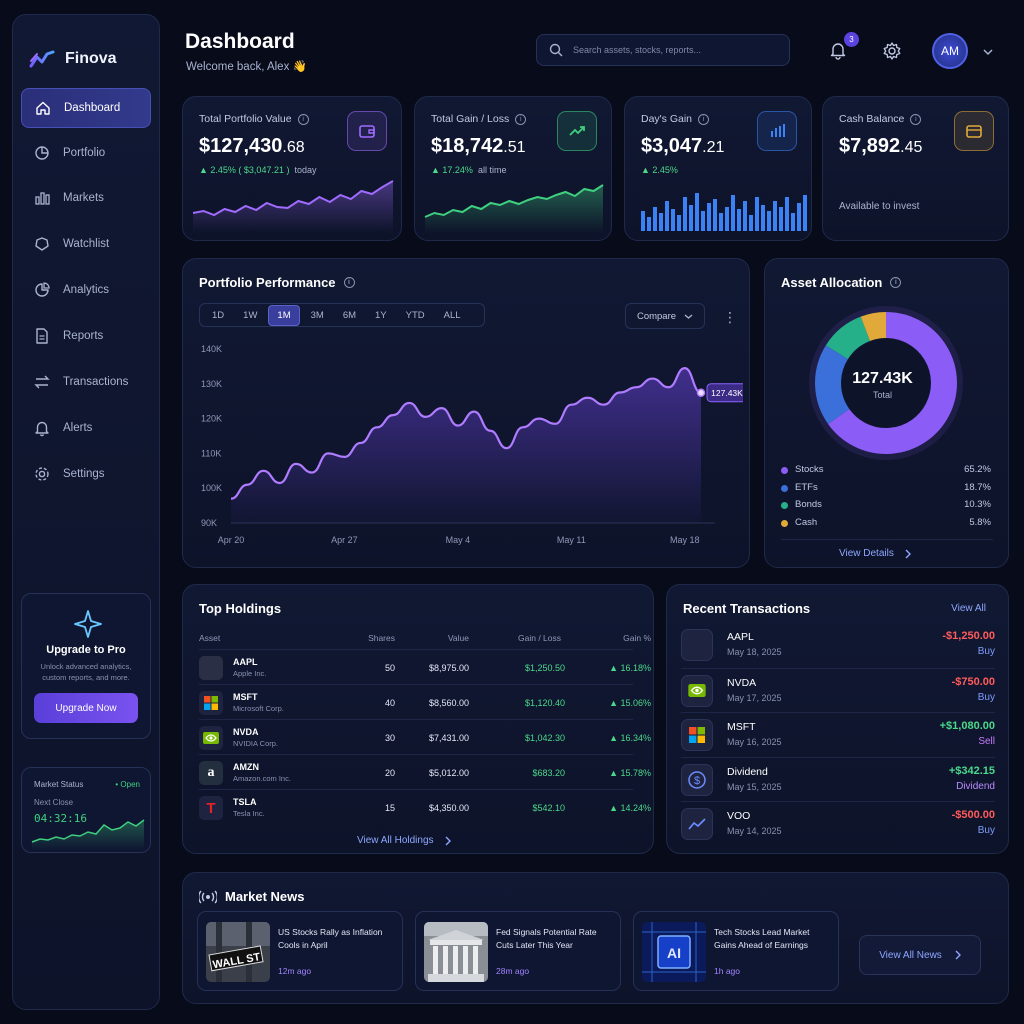  I want to click on view-details-link: View Details, so click(875, 553).